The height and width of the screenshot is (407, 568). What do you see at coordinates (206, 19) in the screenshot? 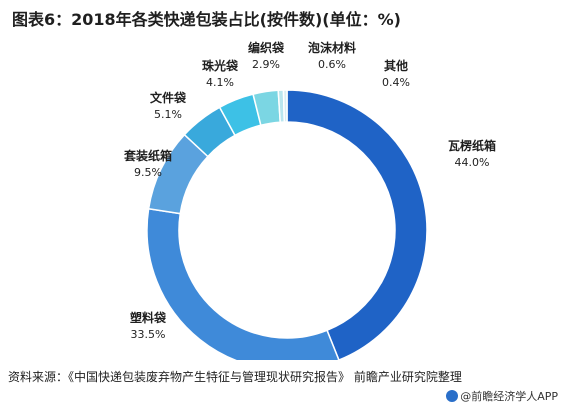
I see `chart-title: 图表6：2018年各类快递包装占比(按件数)(单位：%)` at bounding box center [206, 19].